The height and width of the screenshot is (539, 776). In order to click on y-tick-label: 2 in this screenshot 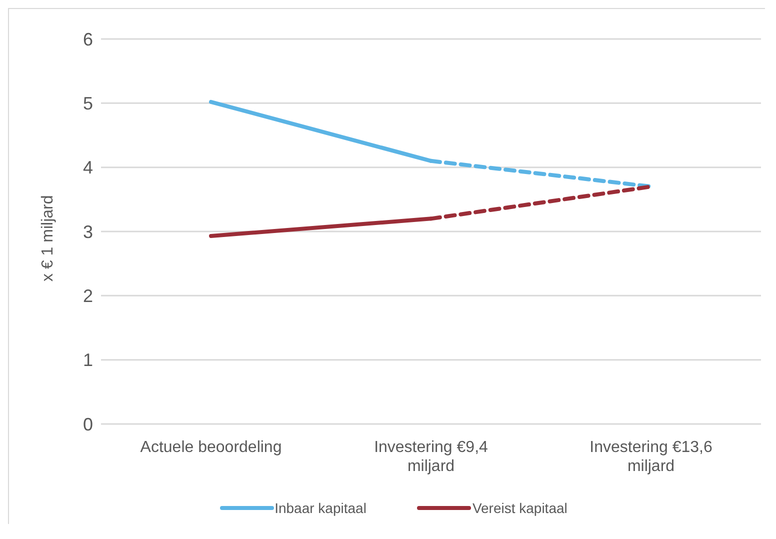, I will do `click(87, 296)`.